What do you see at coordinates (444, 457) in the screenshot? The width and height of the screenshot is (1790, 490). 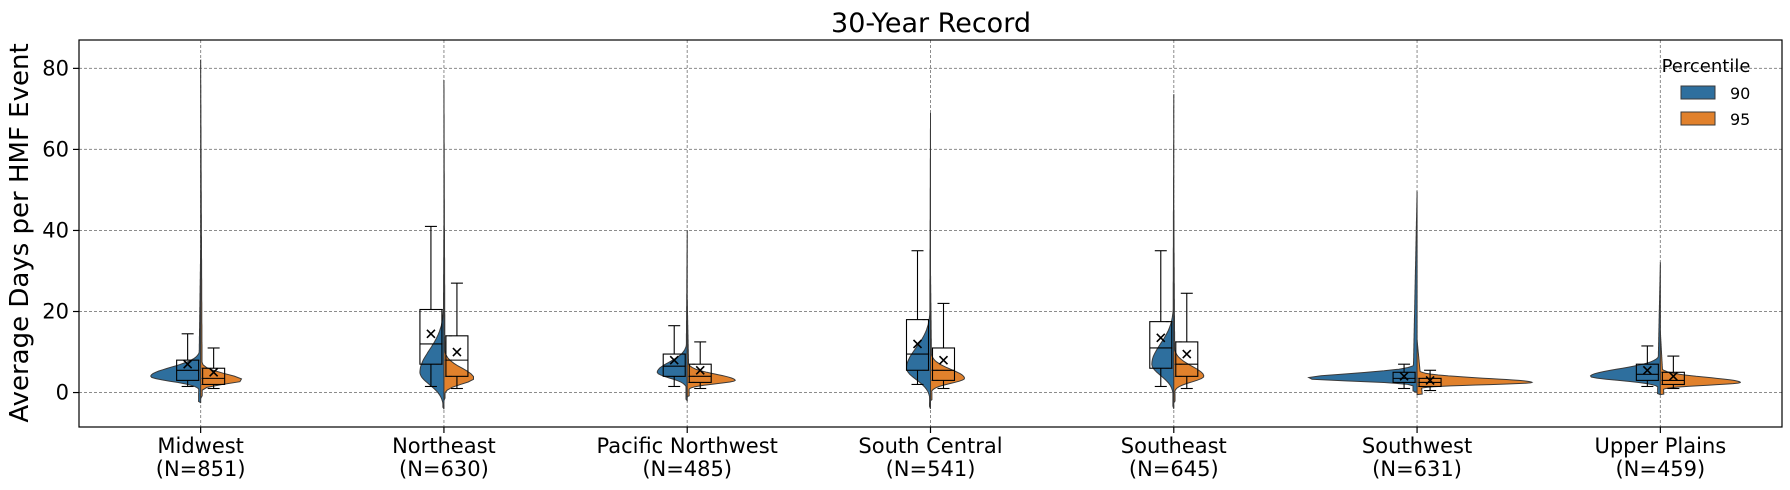 I see `x-tick-label: Northeast (N=630)` at bounding box center [444, 457].